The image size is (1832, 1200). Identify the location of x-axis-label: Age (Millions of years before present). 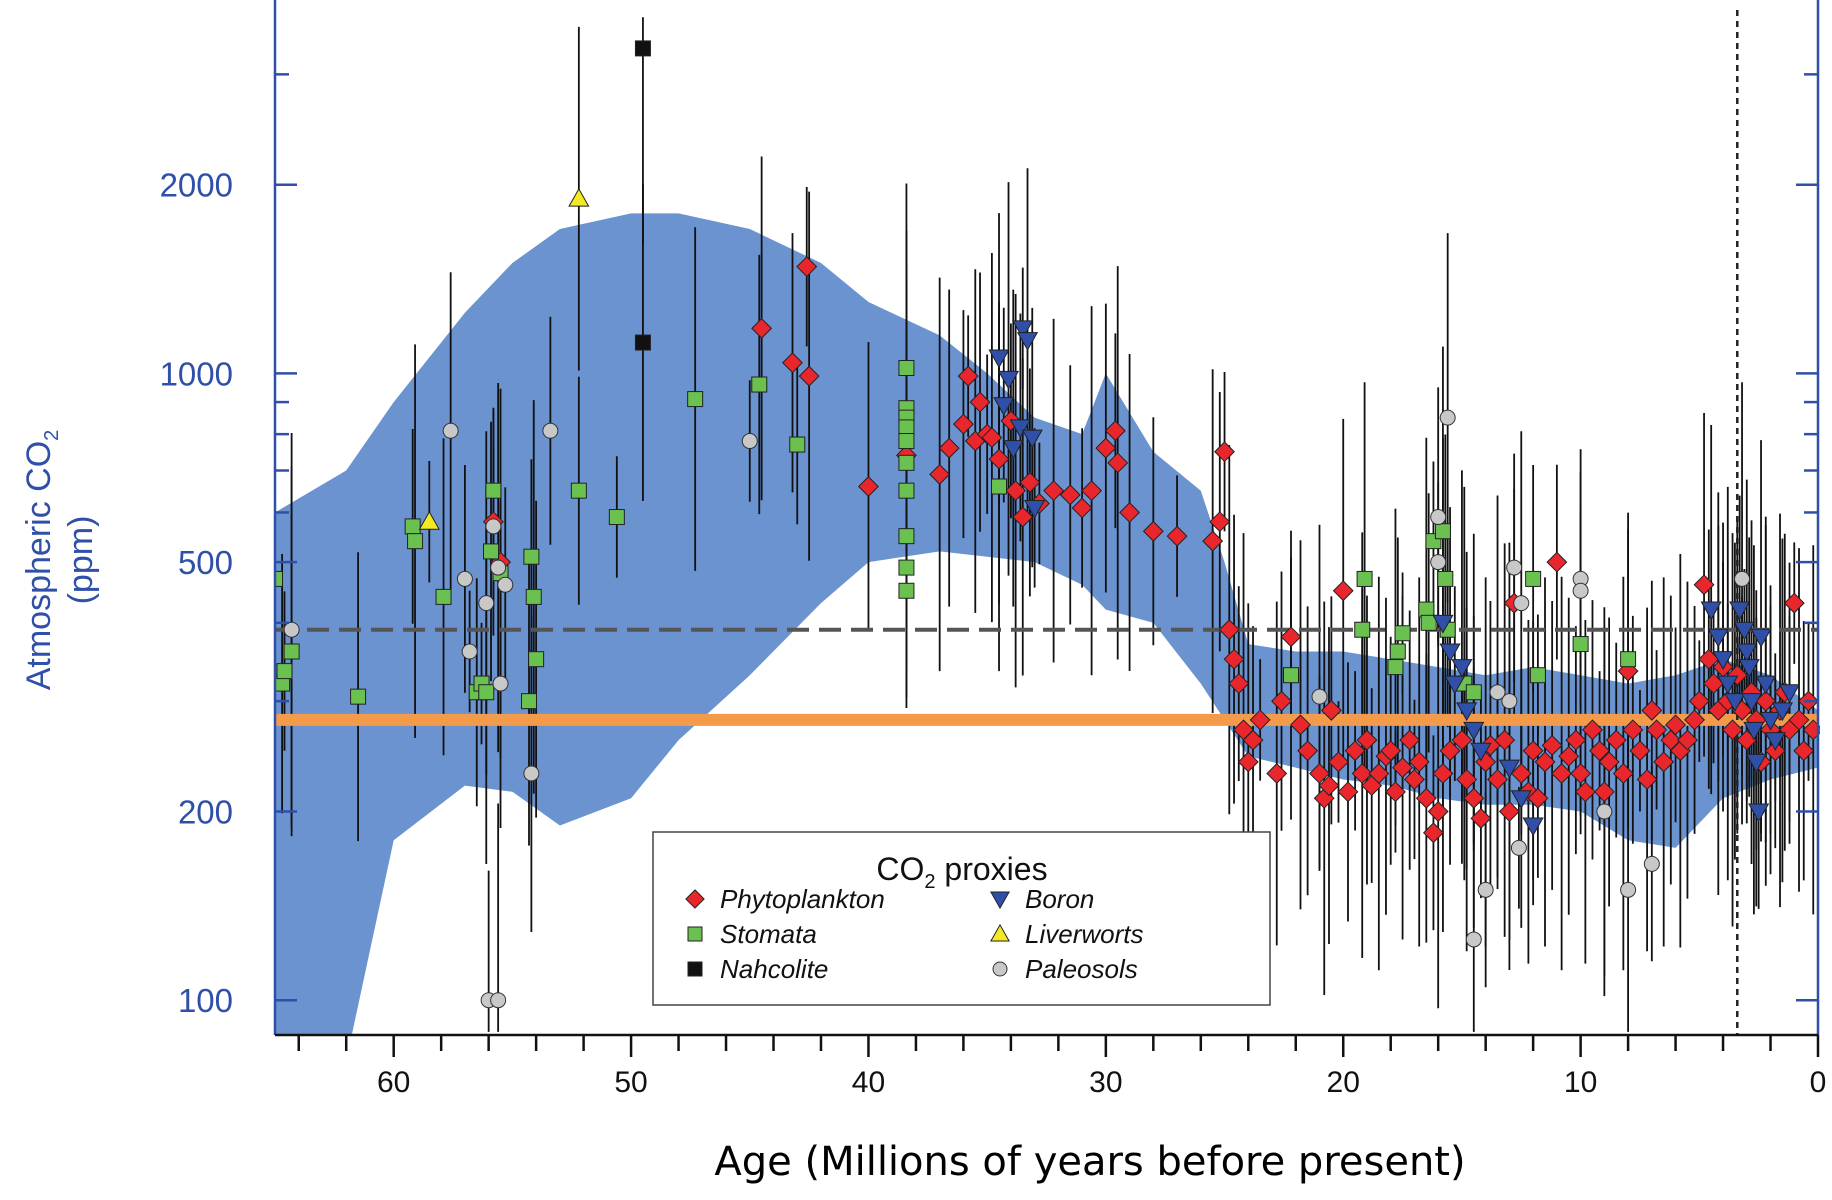
(1089, 1162).